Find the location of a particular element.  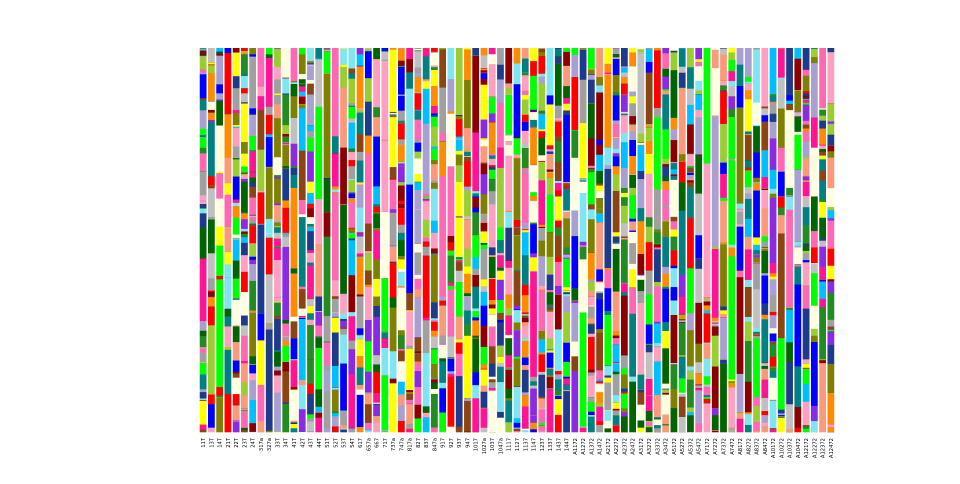

x-tick-label: 11T is located at coordinates (204, 442).